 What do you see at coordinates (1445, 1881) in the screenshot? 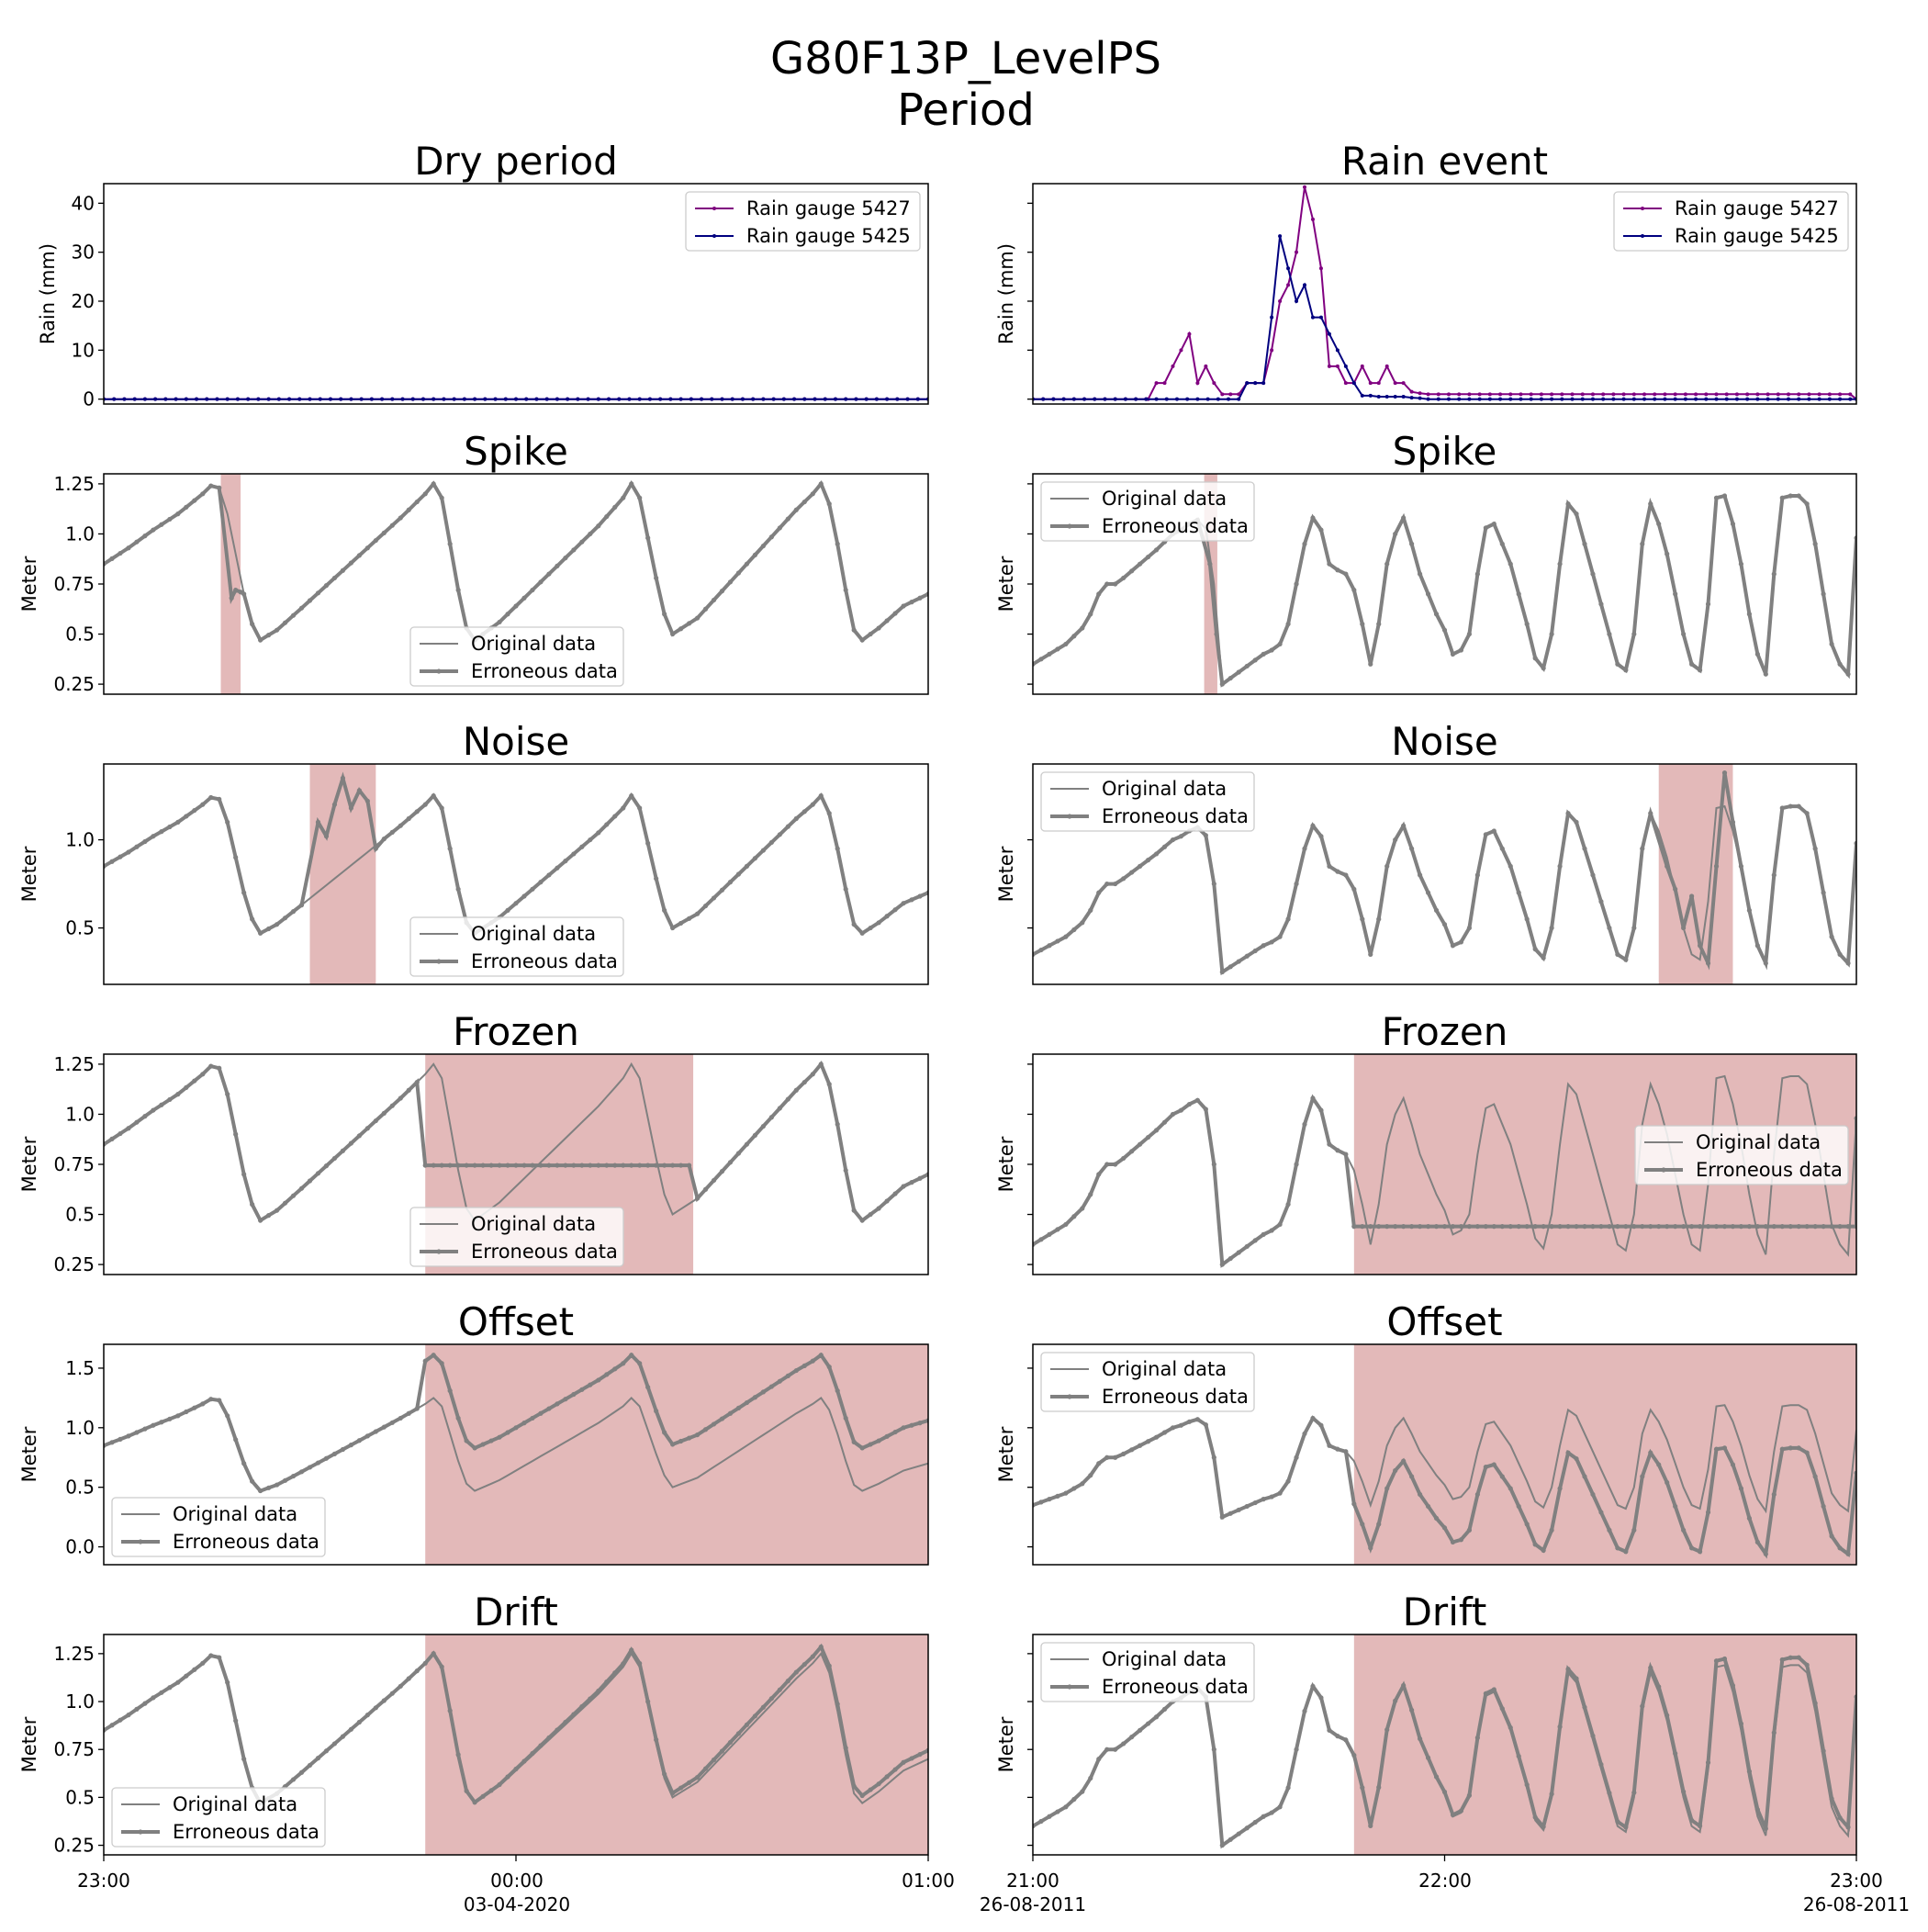
I see `x-tick-right-mid: 22:00` at bounding box center [1445, 1881].